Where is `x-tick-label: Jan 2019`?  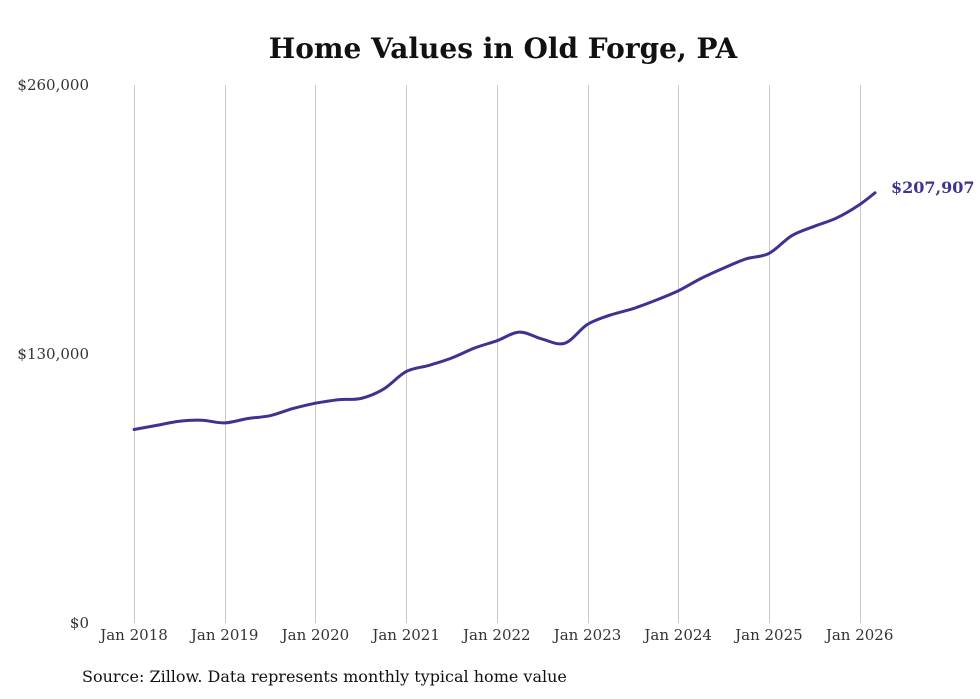
x-tick-label: Jan 2019 is located at coordinates (224, 635).